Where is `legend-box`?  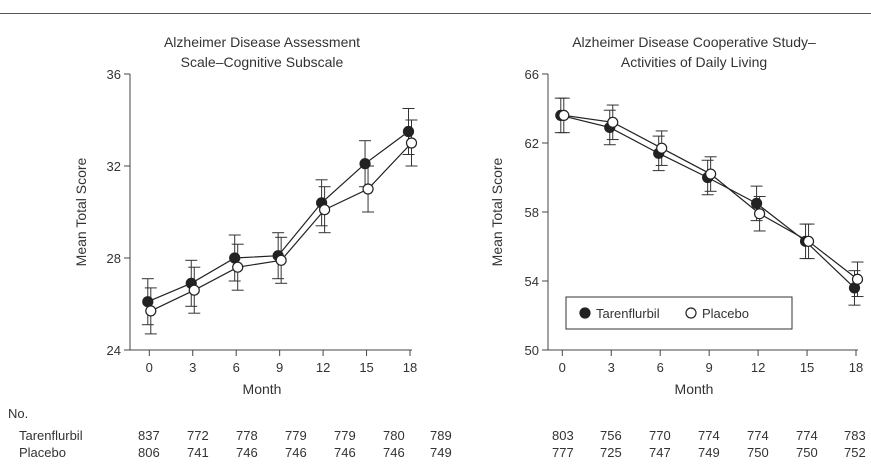 legend-box is located at coordinates (679, 313).